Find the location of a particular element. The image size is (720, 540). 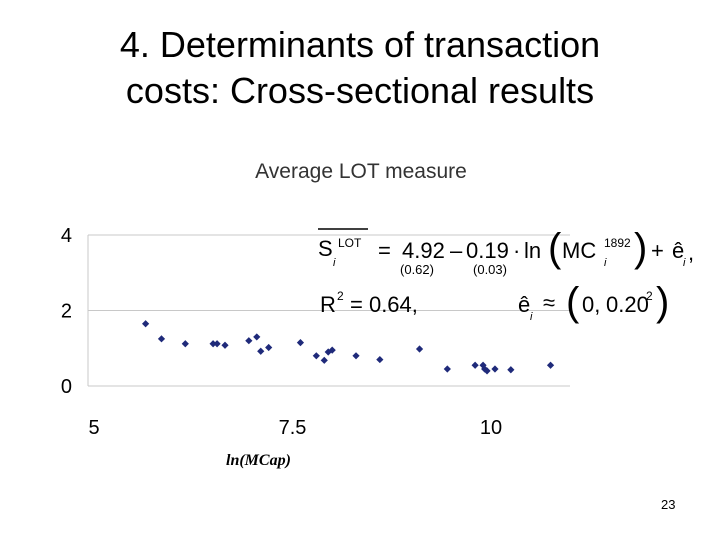

r2-label: R is located at coordinates (328, 304).